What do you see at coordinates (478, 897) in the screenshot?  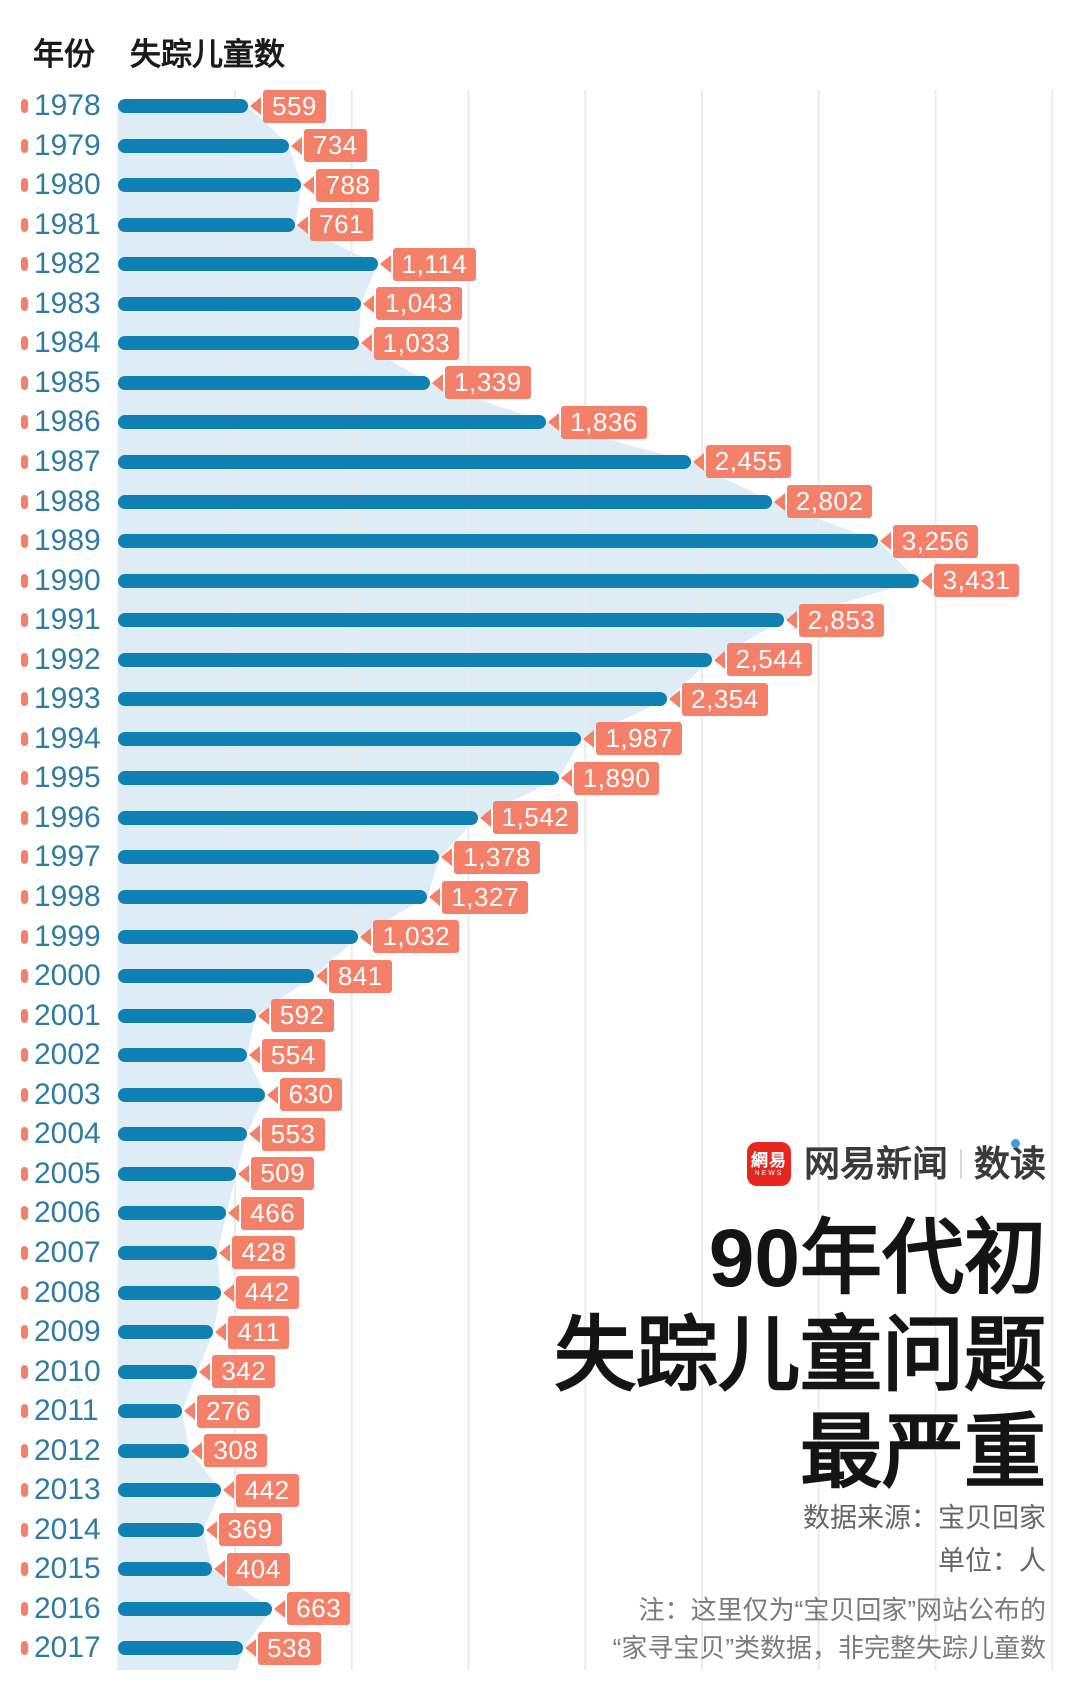 I see `value-label-1998: 1,327` at bounding box center [478, 897].